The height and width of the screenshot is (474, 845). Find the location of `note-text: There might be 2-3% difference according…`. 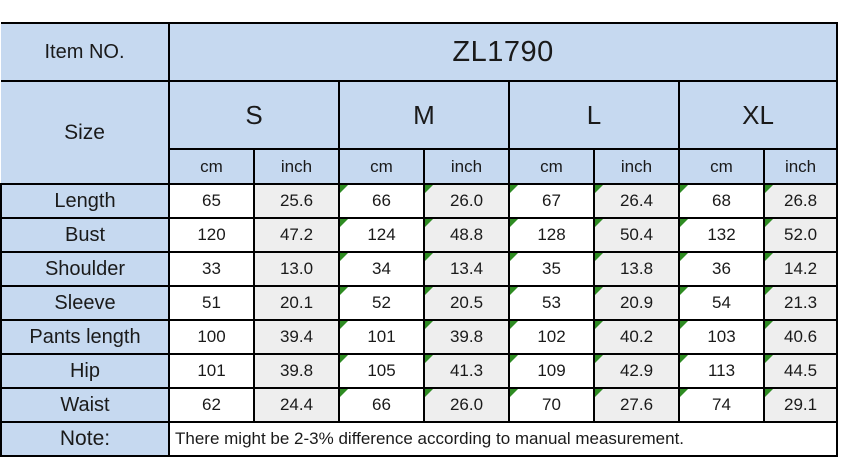

note-text: There might be 2-3% difference according… is located at coordinates (503, 439).